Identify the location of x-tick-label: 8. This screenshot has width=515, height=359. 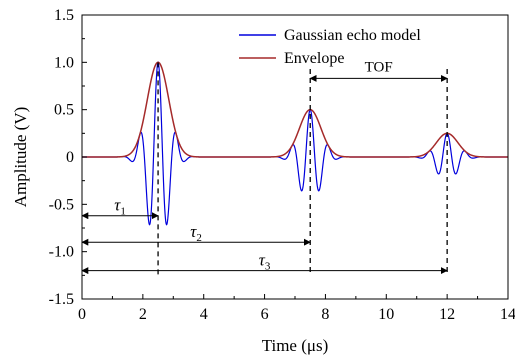
(325, 314).